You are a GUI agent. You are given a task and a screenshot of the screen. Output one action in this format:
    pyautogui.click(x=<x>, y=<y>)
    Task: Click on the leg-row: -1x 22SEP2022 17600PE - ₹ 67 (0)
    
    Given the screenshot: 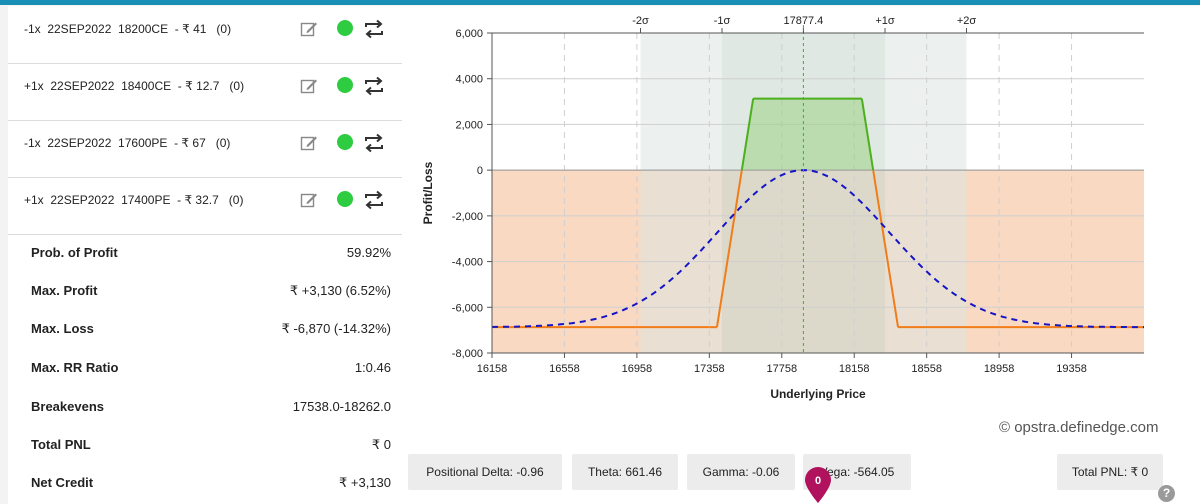 What is the action you would take?
    pyautogui.click(x=205, y=149)
    